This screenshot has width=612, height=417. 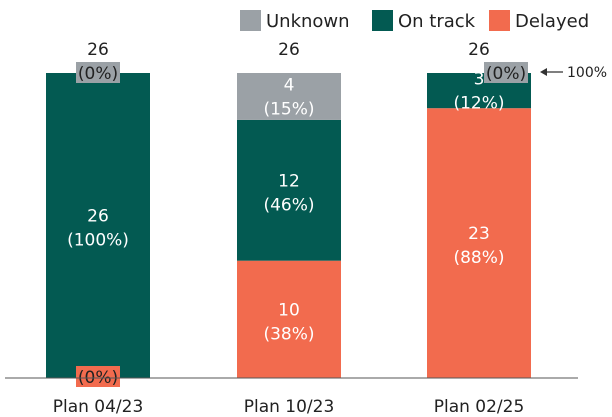 I want to click on data-label-unknown-plan-02-25-box, so click(x=506, y=72).